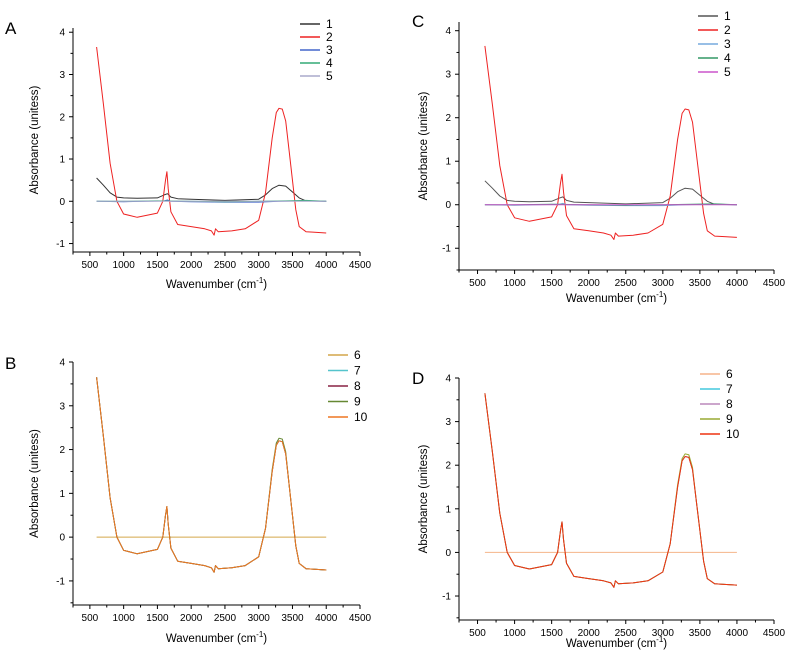  Describe the element at coordinates (11, 28) in the screenshot. I see `panel-letter: A` at that location.